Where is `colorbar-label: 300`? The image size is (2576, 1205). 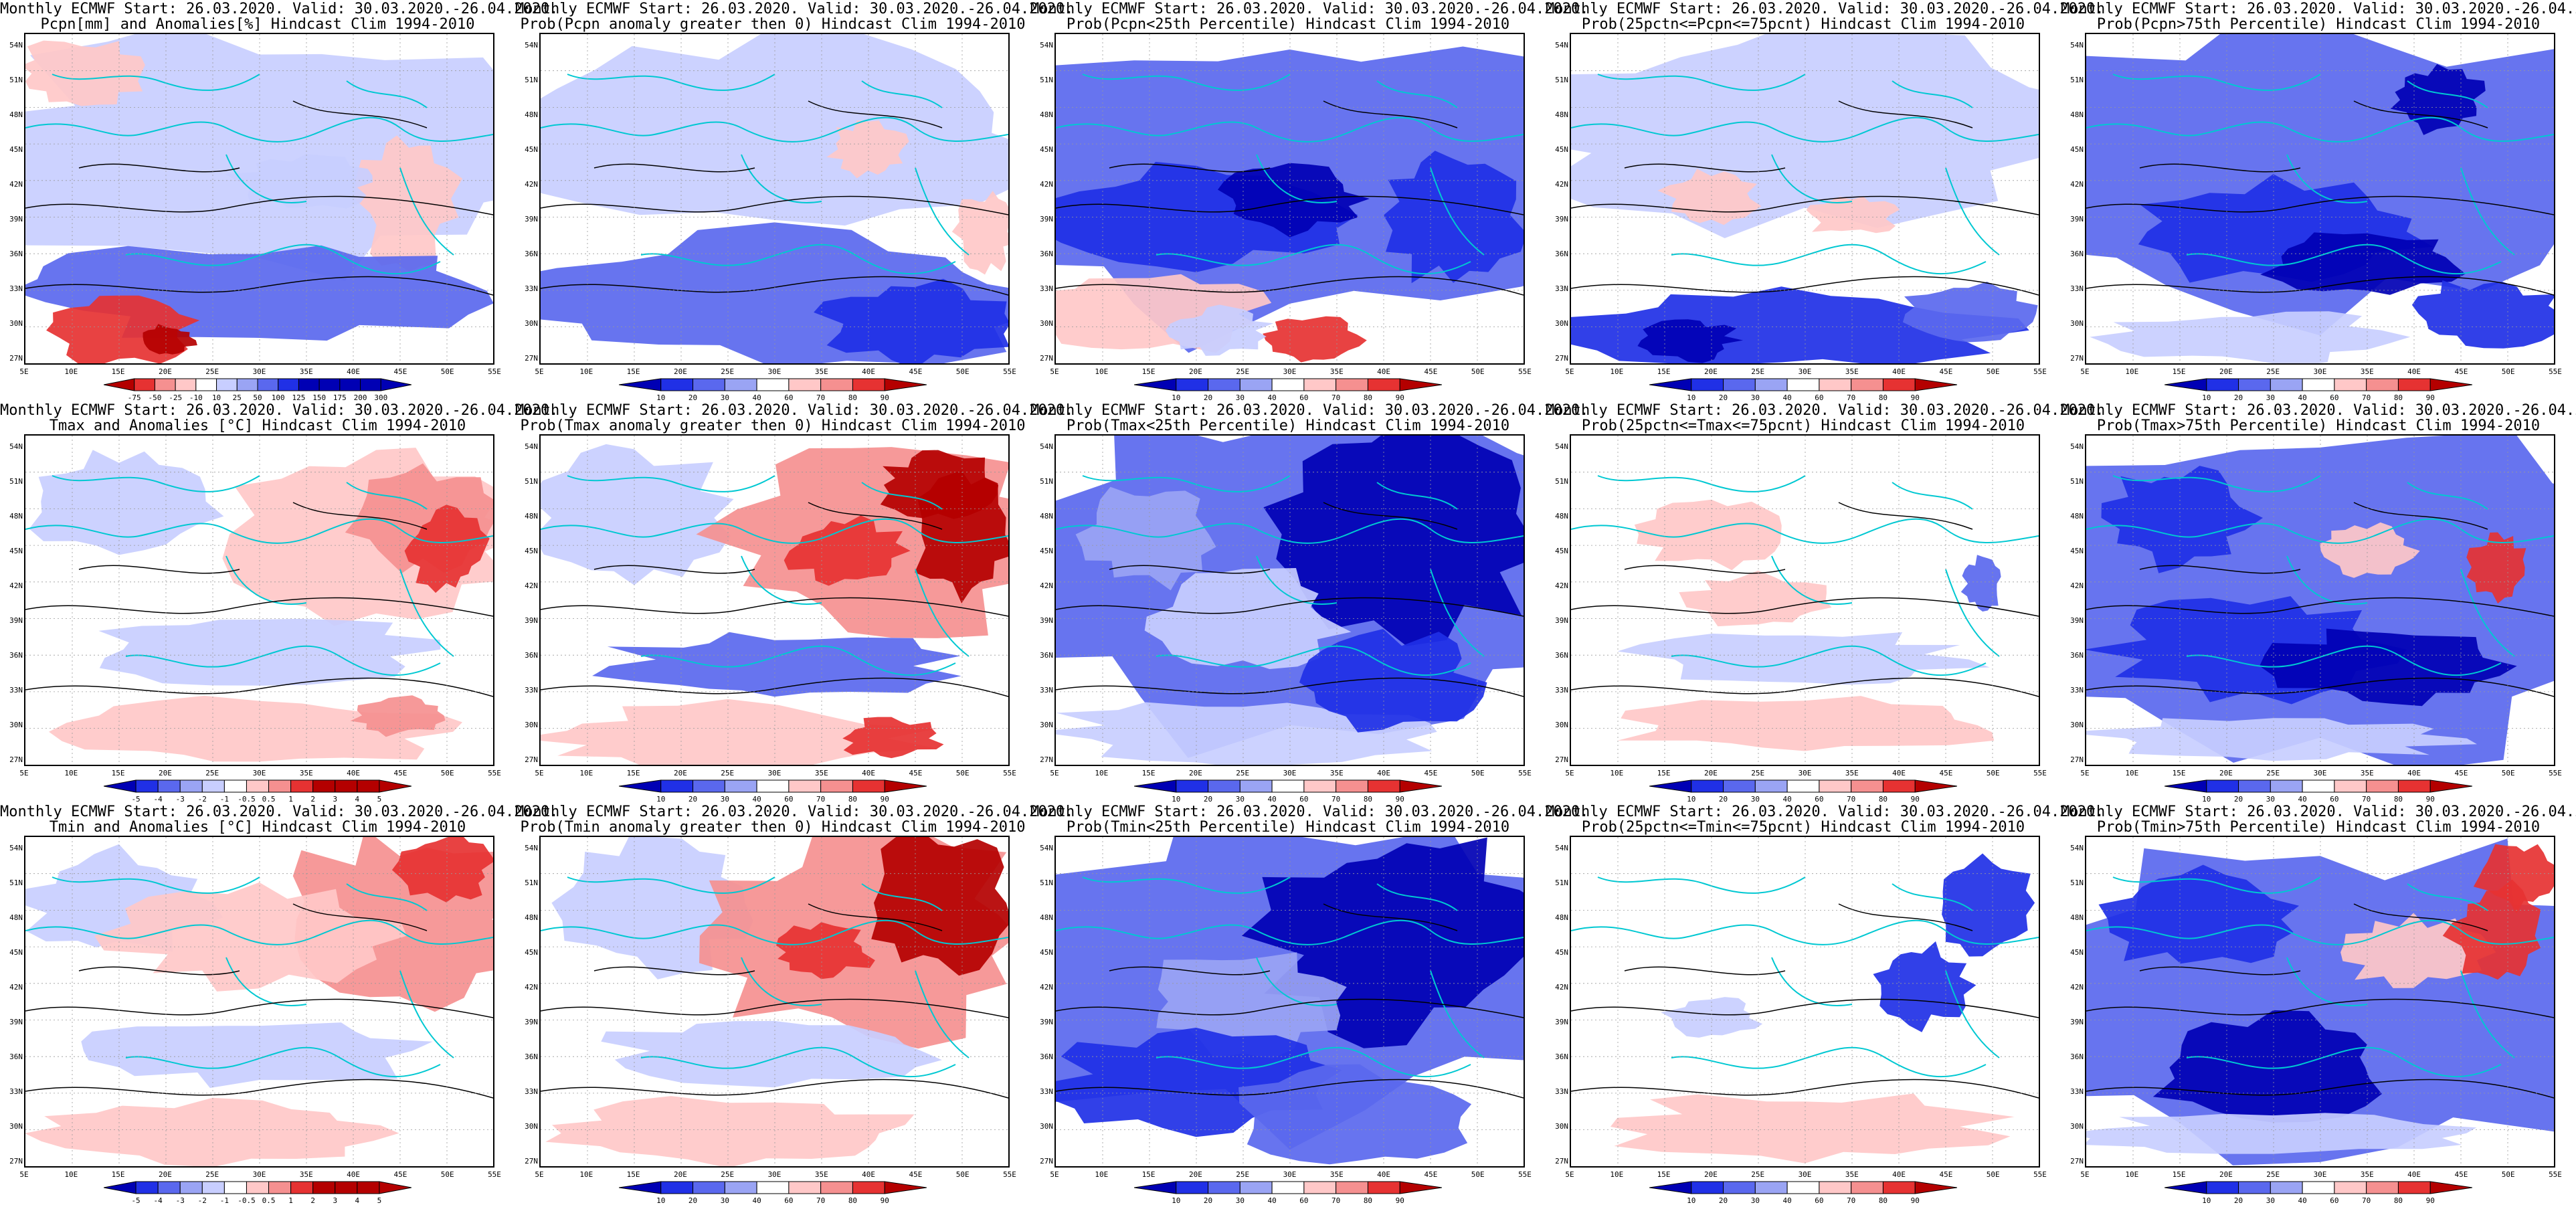 colorbar-label: 300 is located at coordinates (381, 397).